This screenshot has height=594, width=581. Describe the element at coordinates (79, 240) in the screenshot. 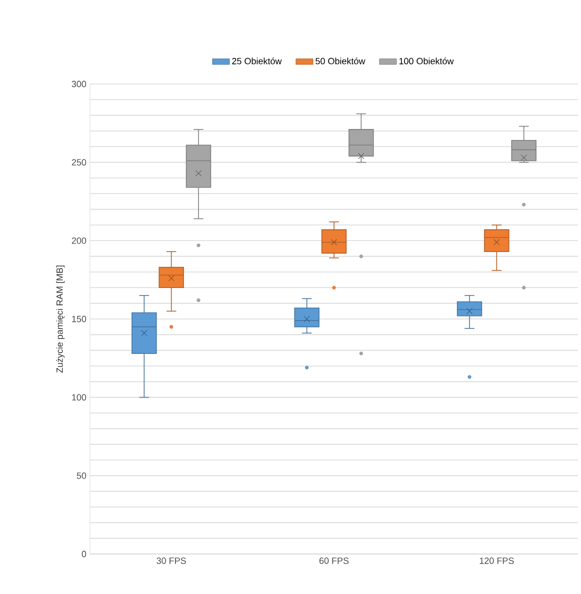

I see `y-tick-label: 200` at that location.